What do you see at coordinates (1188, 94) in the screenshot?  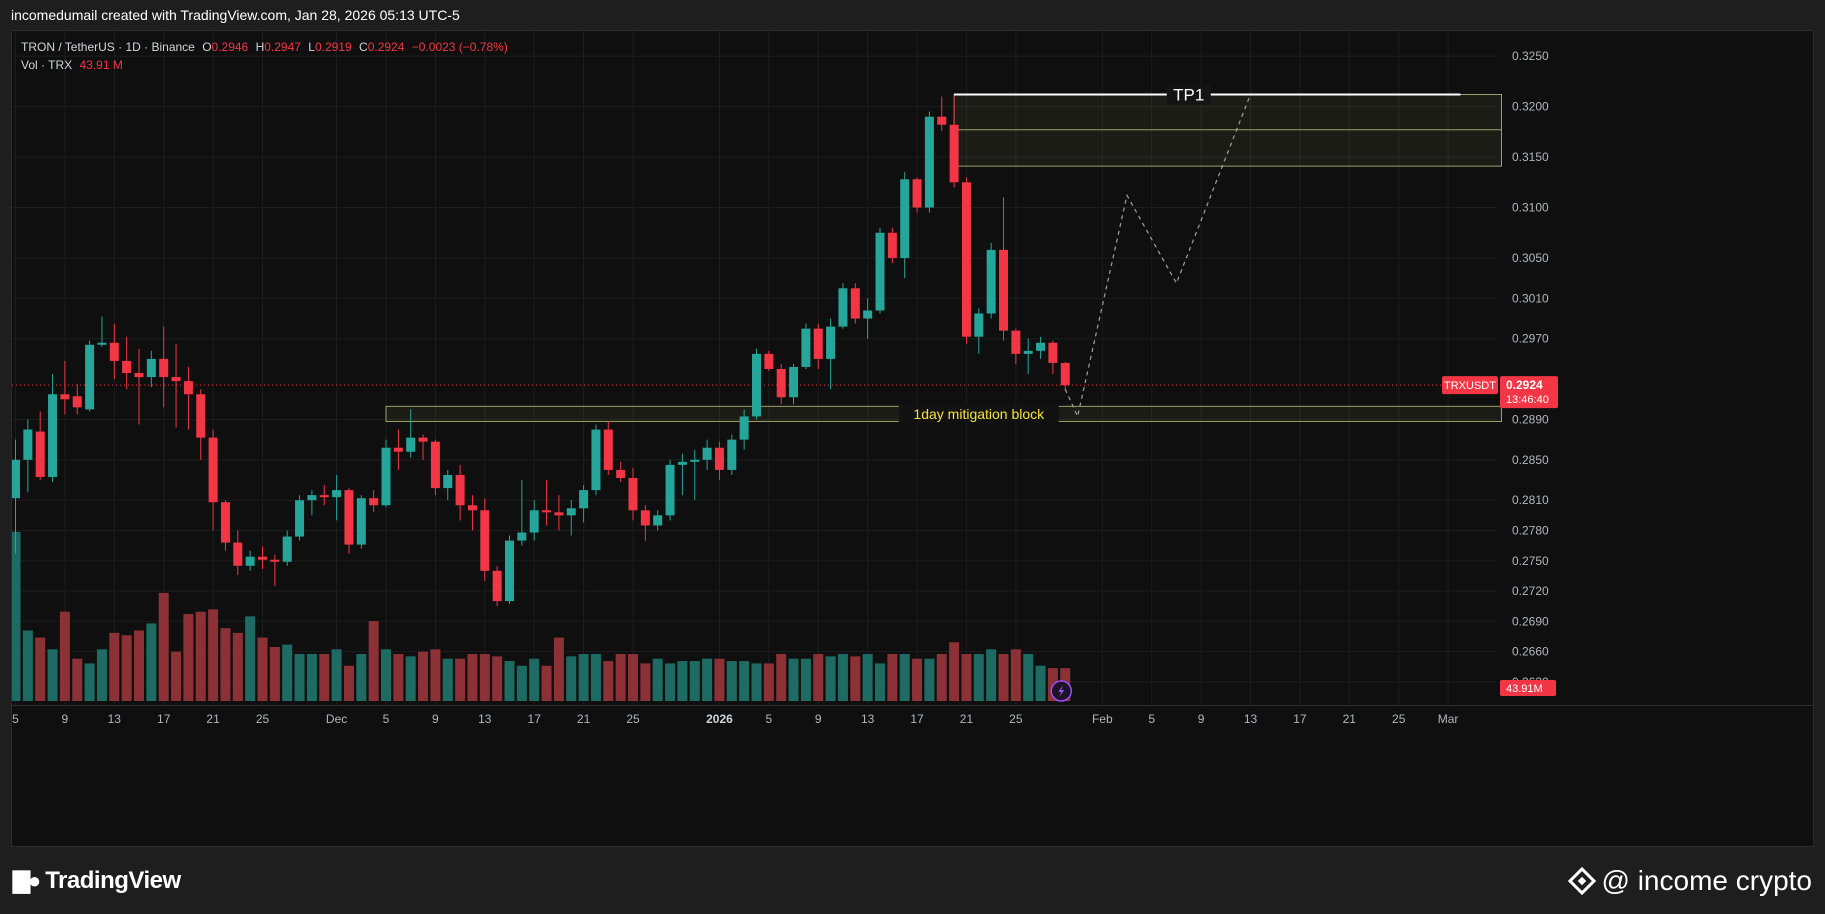 I see `tp1-label-bg` at bounding box center [1188, 94].